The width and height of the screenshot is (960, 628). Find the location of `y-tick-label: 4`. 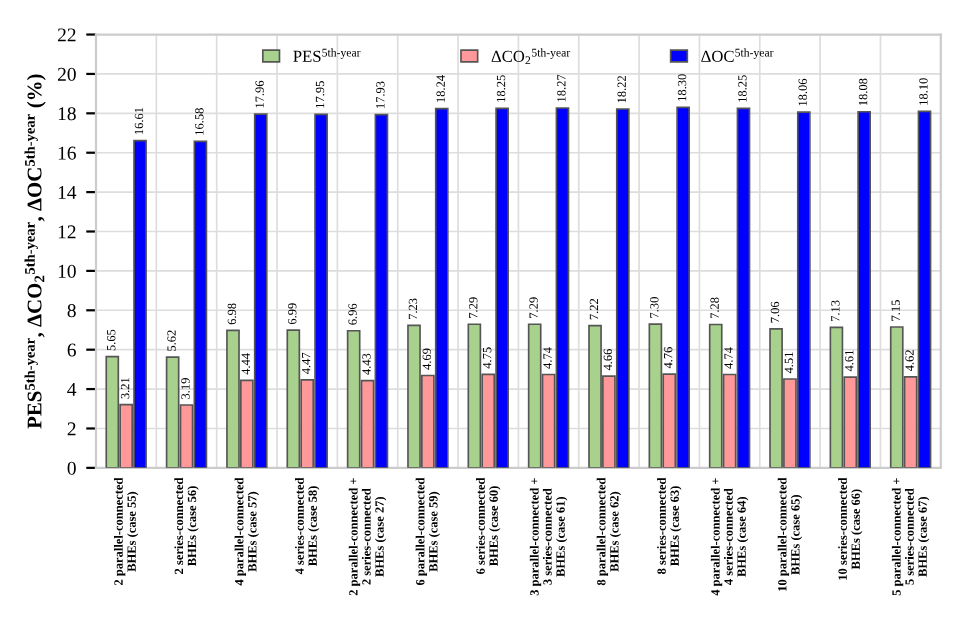

y-tick-label: 4 is located at coordinates (72, 389).